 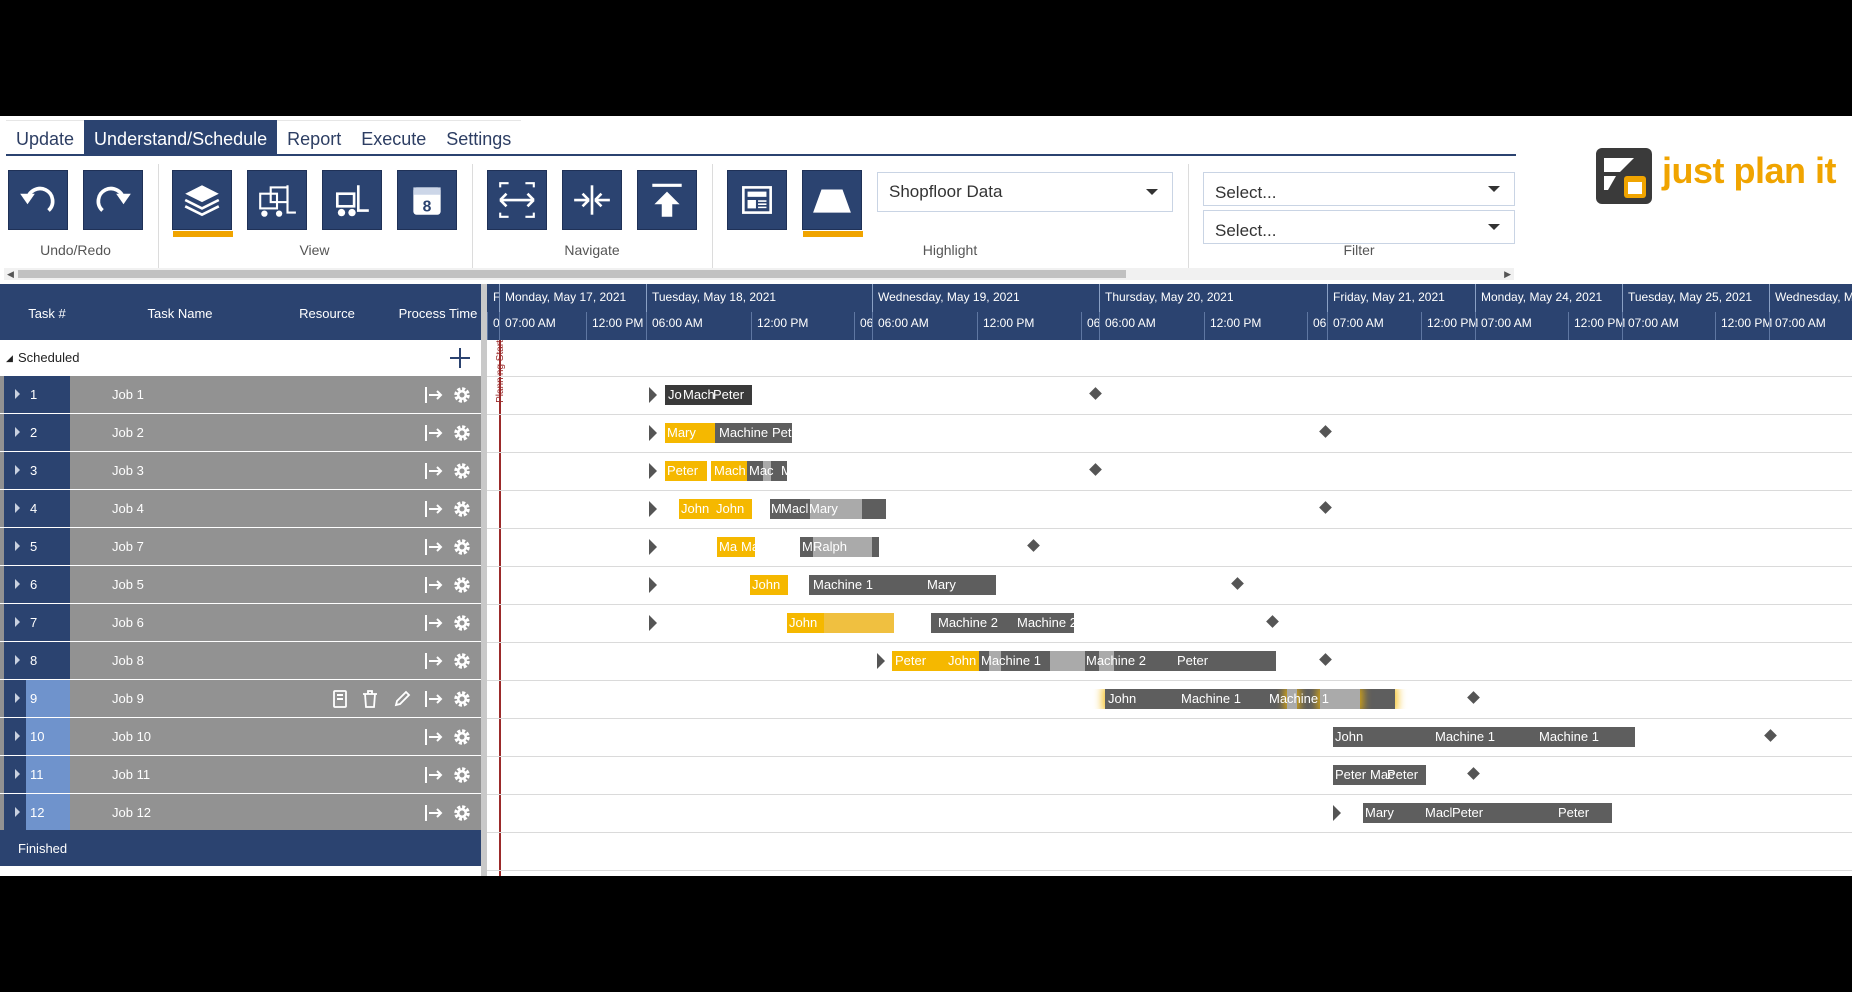 What do you see at coordinates (1169, 471) in the screenshot?
I see `gantt-bar: Peter Mach Mac Mary` at bounding box center [1169, 471].